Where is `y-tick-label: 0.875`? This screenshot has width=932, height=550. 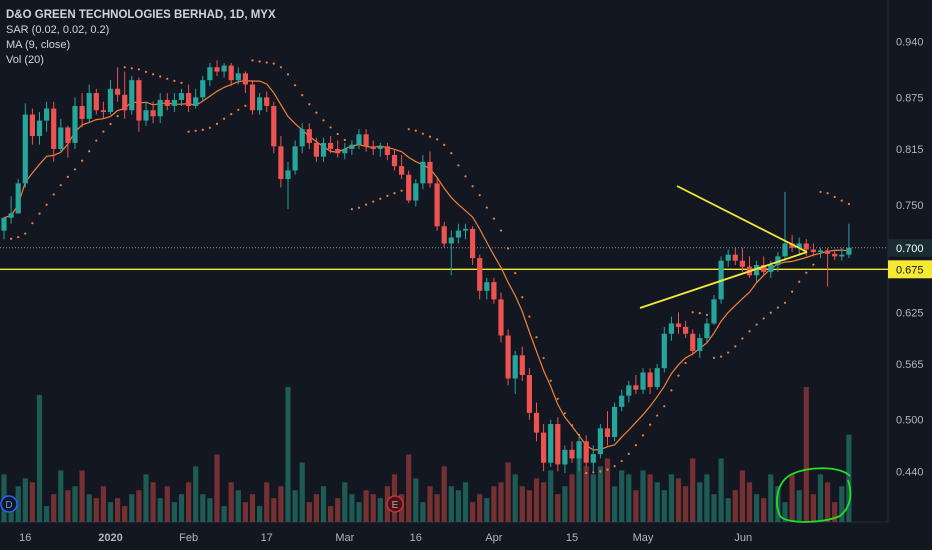 y-tick-label: 0.875 is located at coordinates (910, 98).